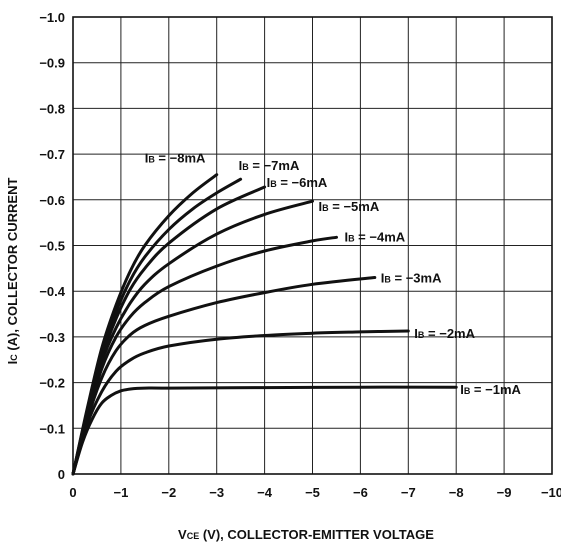  Describe the element at coordinates (297, 182) in the screenshot. I see `series-label-ib-6ma: IB = −6mA` at that location.